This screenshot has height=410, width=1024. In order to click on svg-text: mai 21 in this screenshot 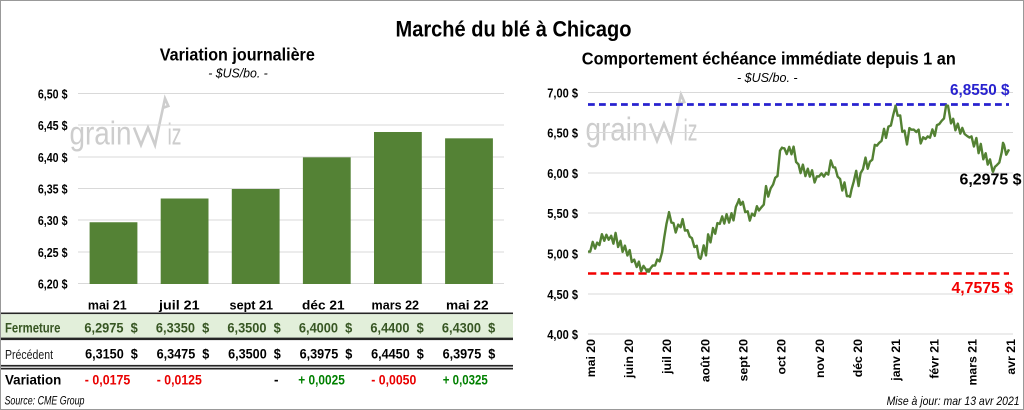, I will do `click(107, 305)`.